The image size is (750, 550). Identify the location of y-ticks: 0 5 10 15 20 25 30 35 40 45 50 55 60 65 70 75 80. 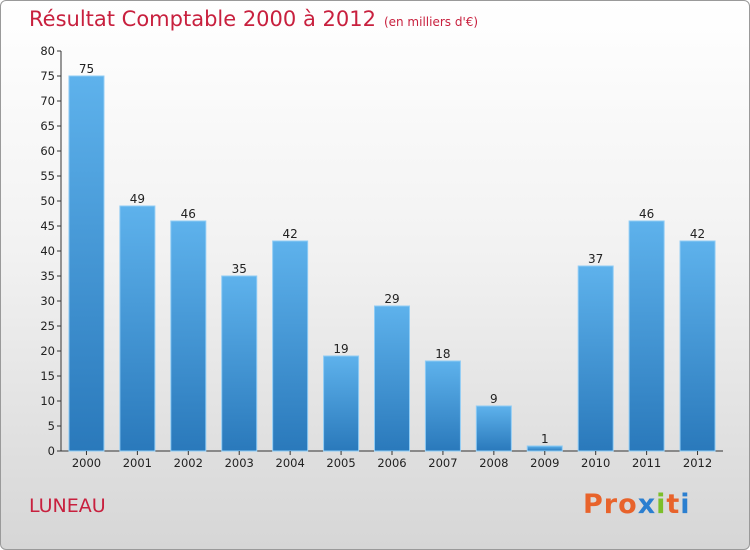
(50, 251).